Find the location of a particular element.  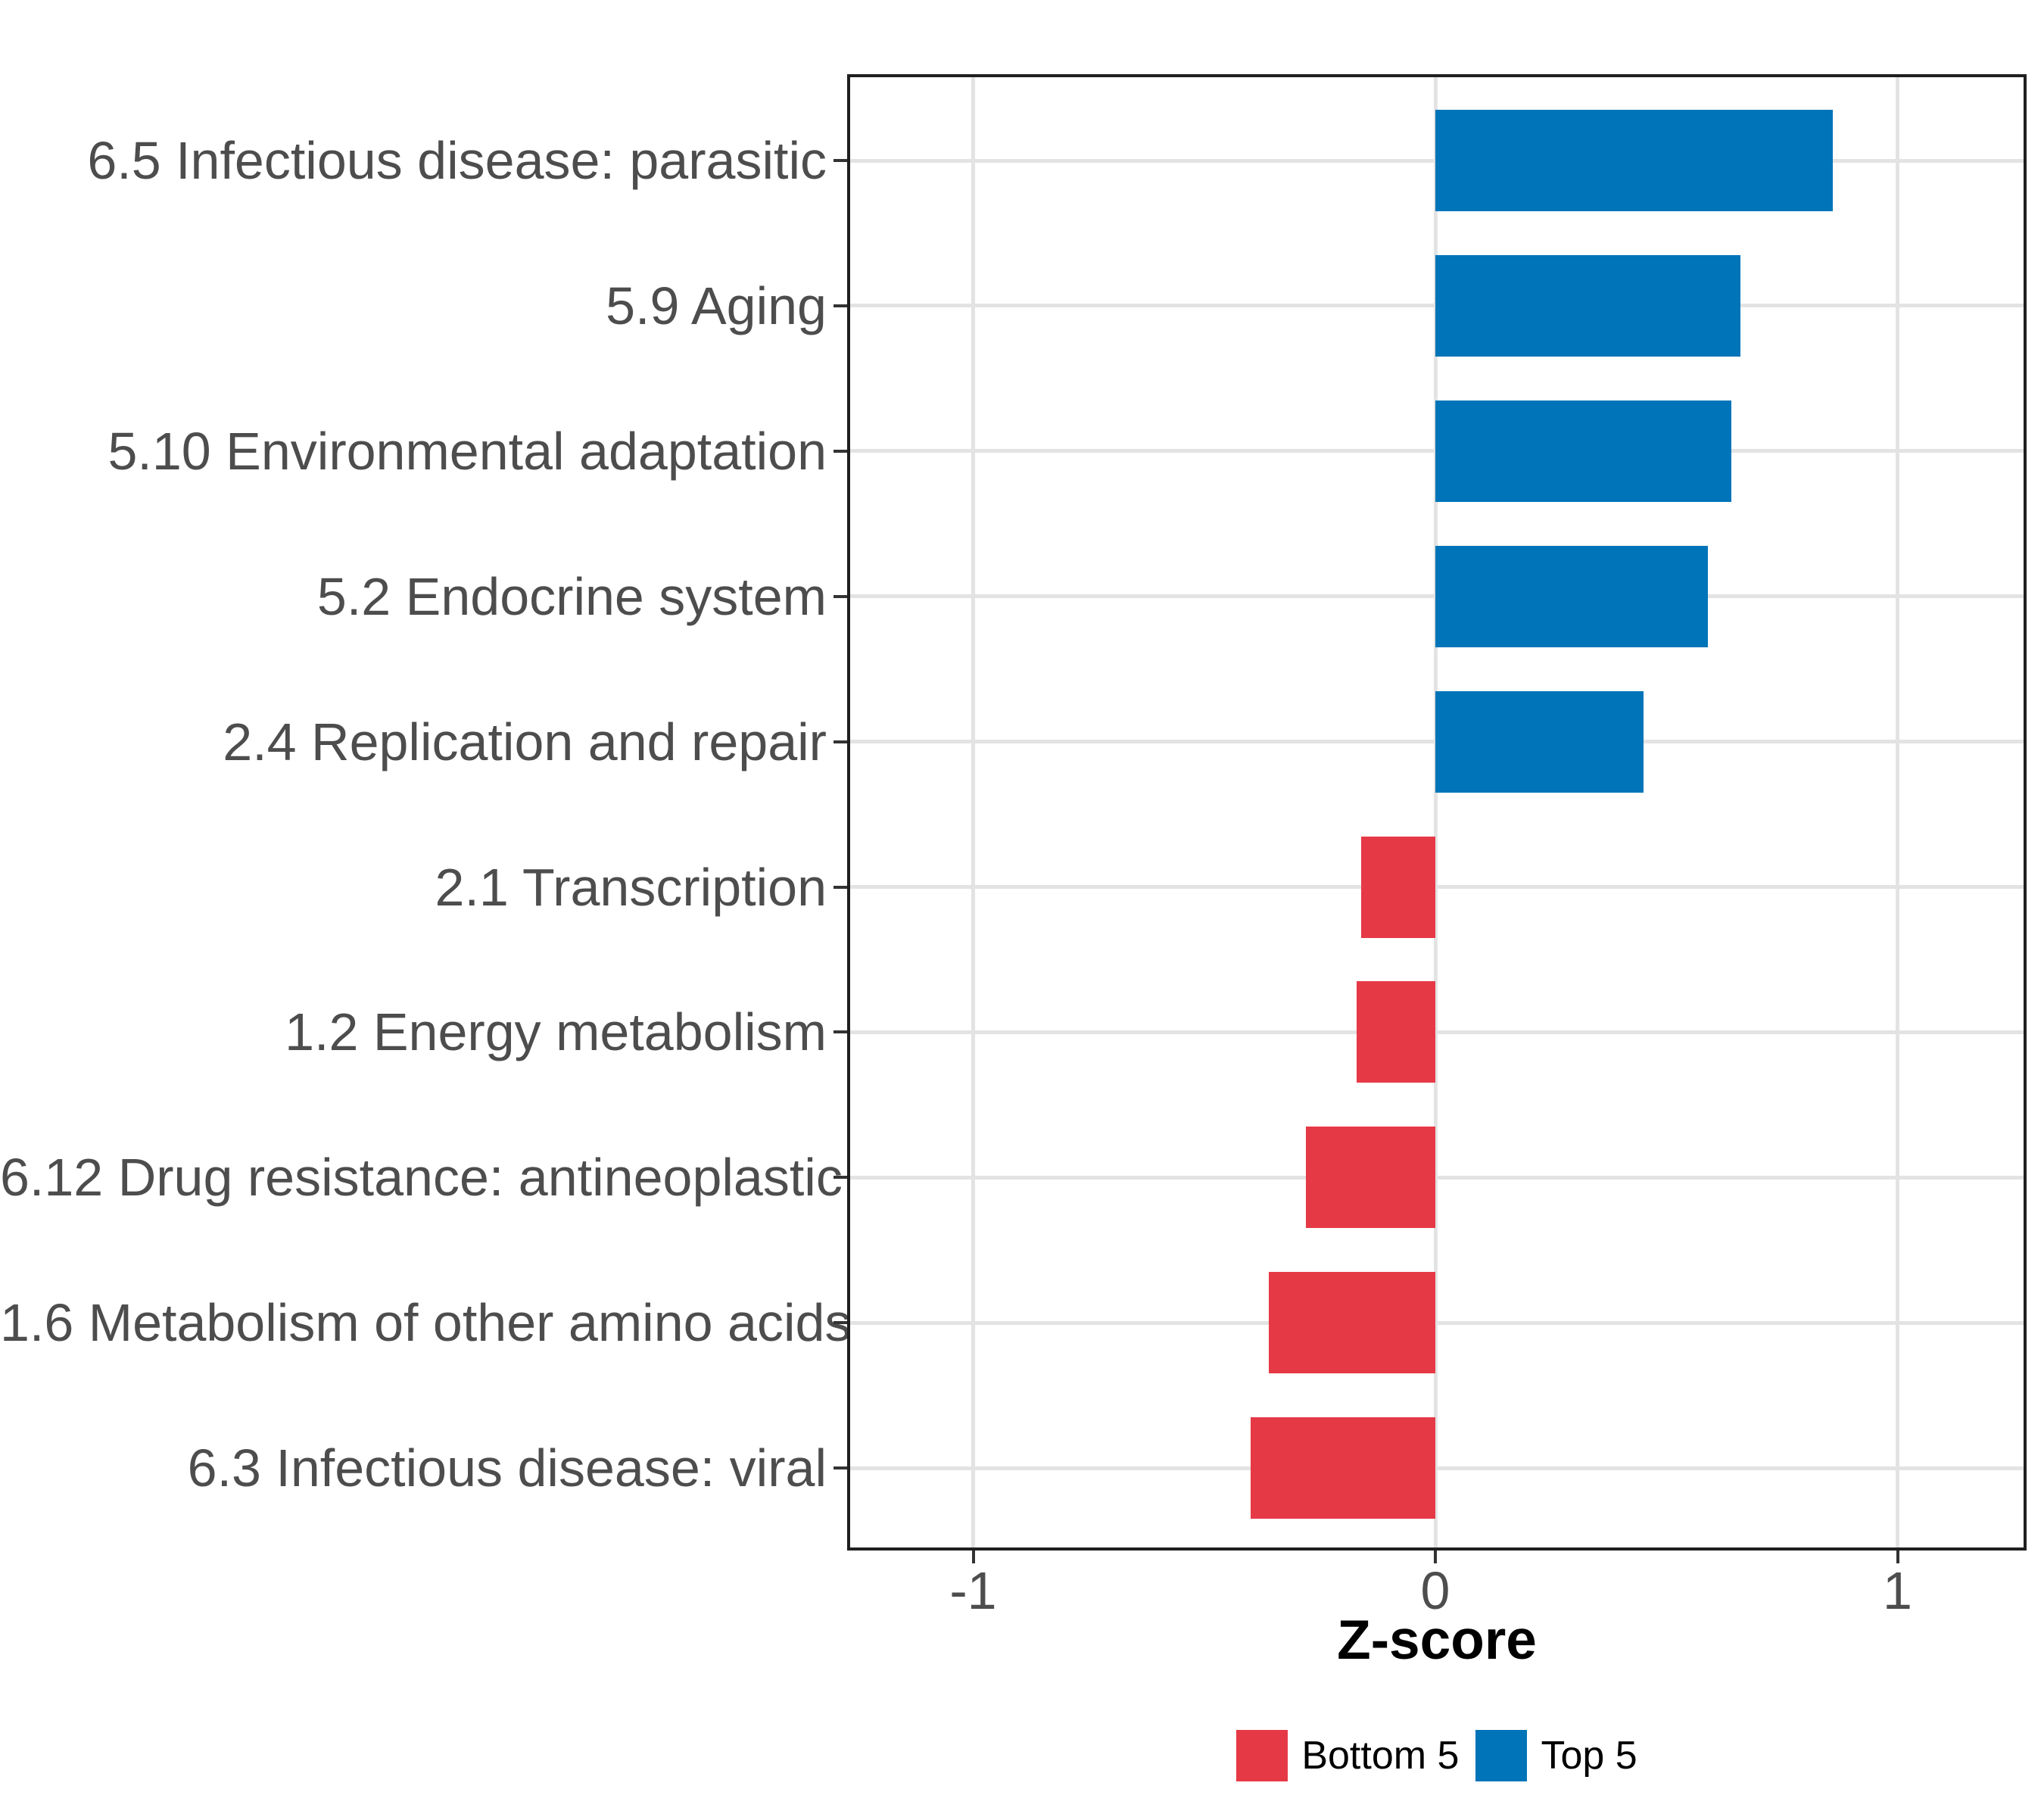

x-axis-title: Z-score is located at coordinates (1437, 1640).